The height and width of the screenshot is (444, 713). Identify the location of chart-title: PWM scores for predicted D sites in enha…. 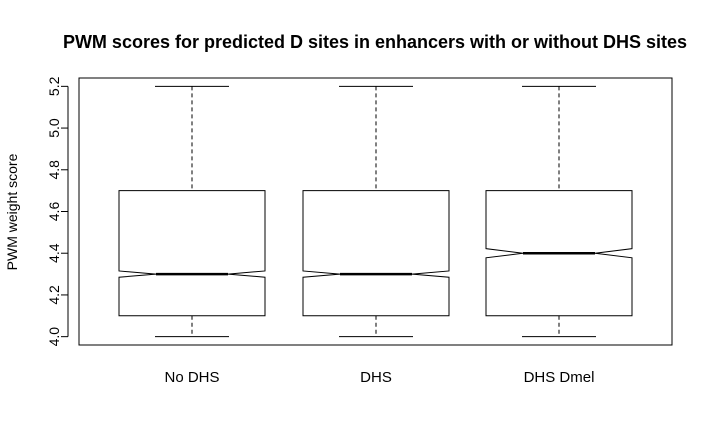
(375, 42).